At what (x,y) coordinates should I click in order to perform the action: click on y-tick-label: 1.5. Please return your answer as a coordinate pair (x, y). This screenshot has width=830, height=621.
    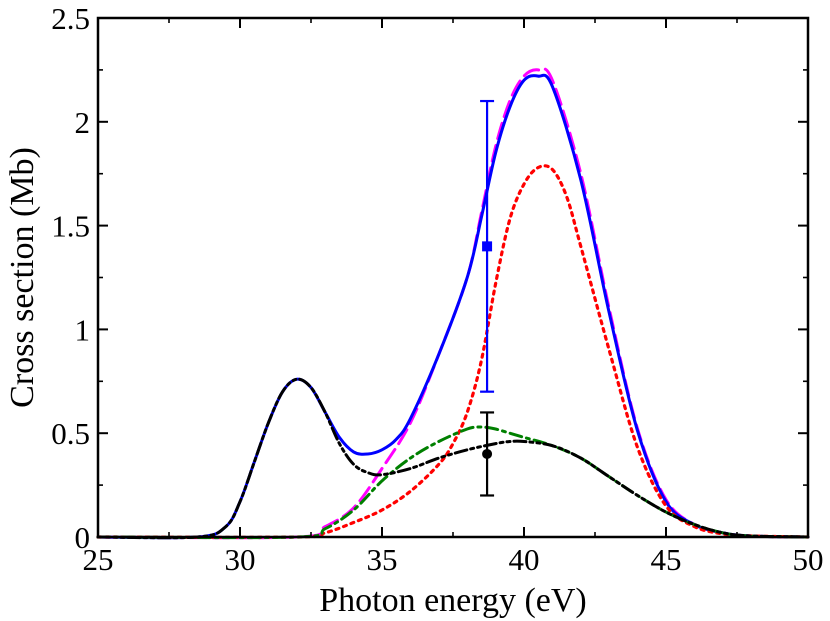
    Looking at the image, I should click on (70, 226).